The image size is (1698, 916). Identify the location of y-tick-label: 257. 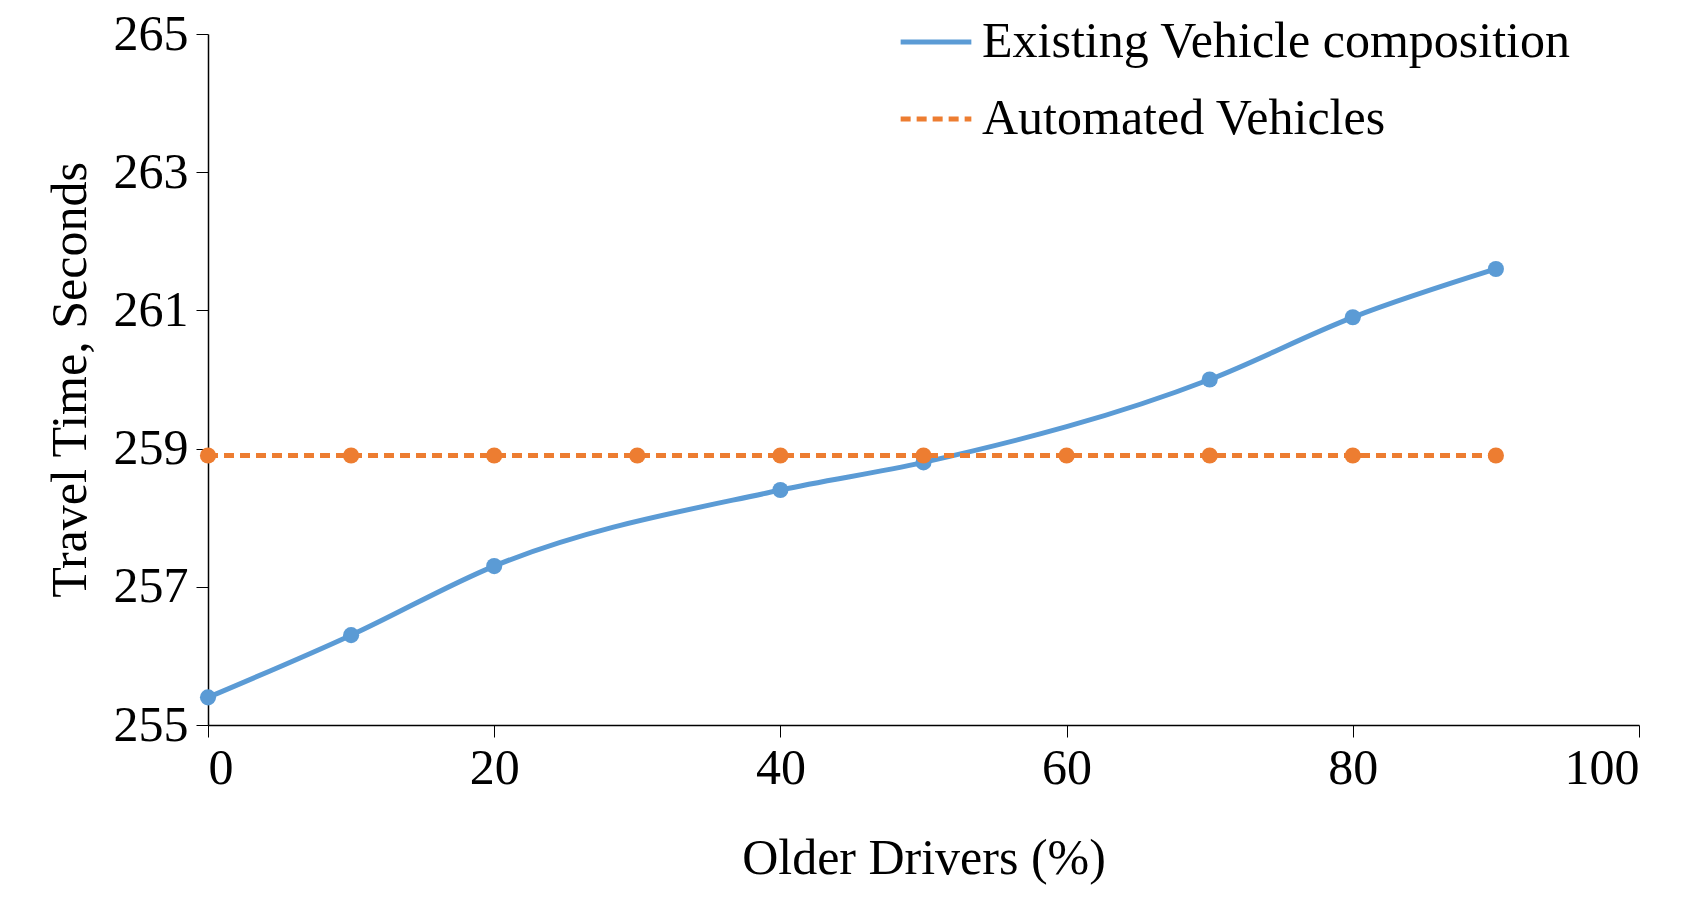
(151, 585).